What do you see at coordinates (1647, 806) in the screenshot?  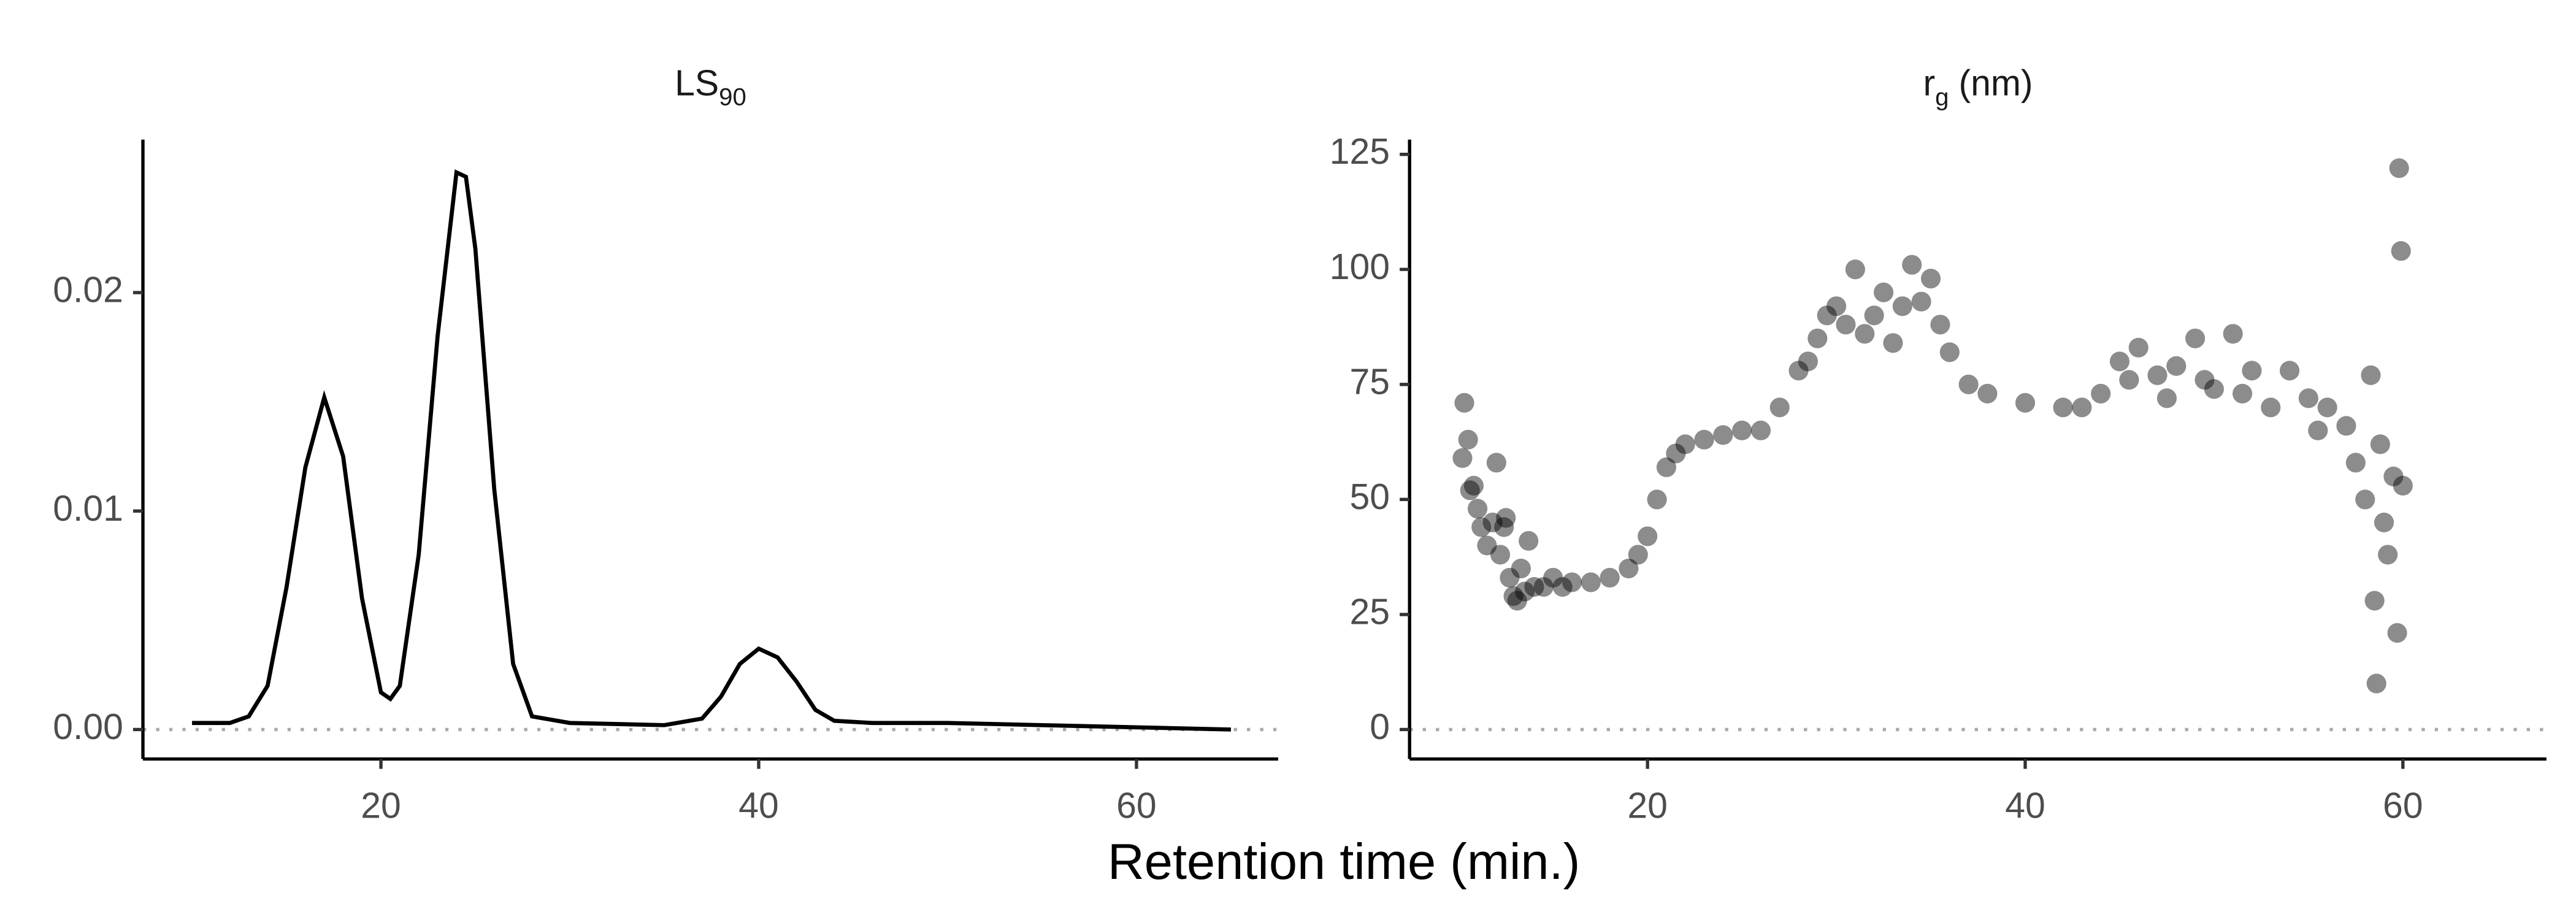 I see `x-tick-label: 20` at bounding box center [1647, 806].